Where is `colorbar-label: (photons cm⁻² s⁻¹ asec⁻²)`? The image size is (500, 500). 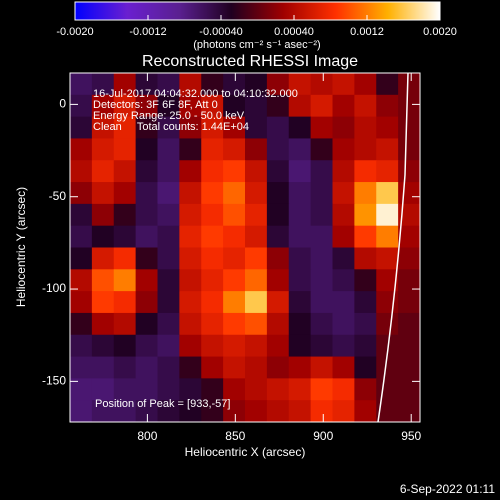
colorbar-label: (photons cm⁻² s⁻¹ asec⁻²) is located at coordinates (256, 45).